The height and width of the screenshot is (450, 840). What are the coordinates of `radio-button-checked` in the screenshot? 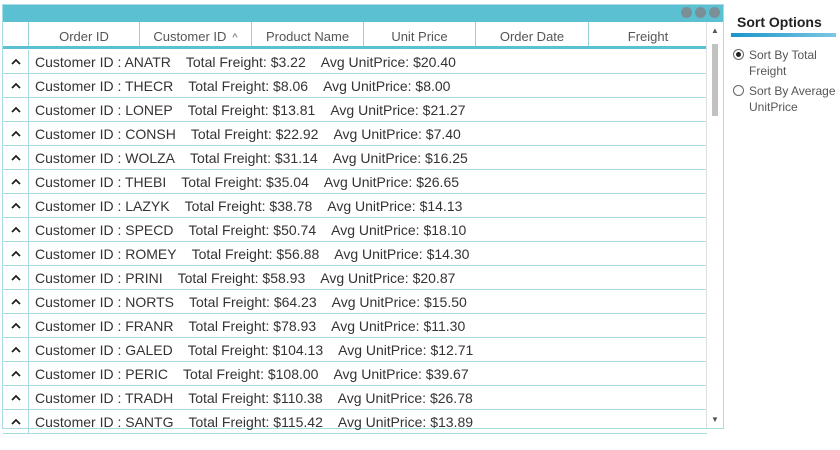 It's located at (738, 54).